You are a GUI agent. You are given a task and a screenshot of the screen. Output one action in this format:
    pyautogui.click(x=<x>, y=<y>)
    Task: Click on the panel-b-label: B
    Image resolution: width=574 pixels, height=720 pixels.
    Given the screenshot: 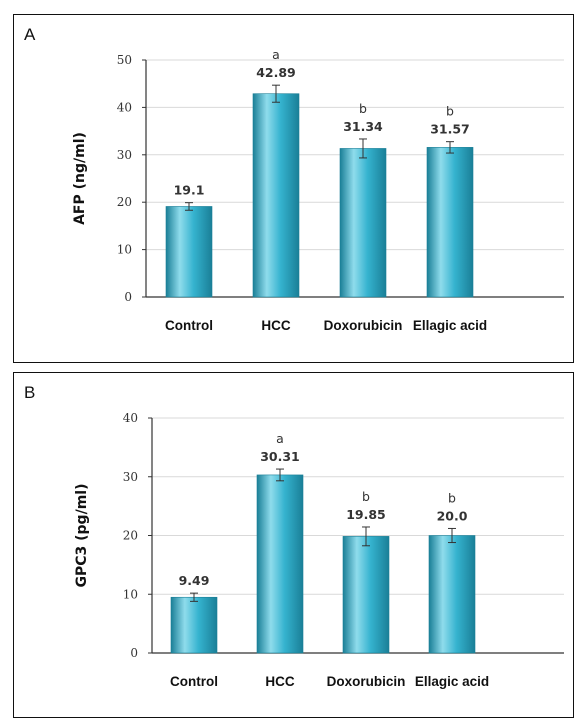 What is the action you would take?
    pyautogui.click(x=30, y=392)
    